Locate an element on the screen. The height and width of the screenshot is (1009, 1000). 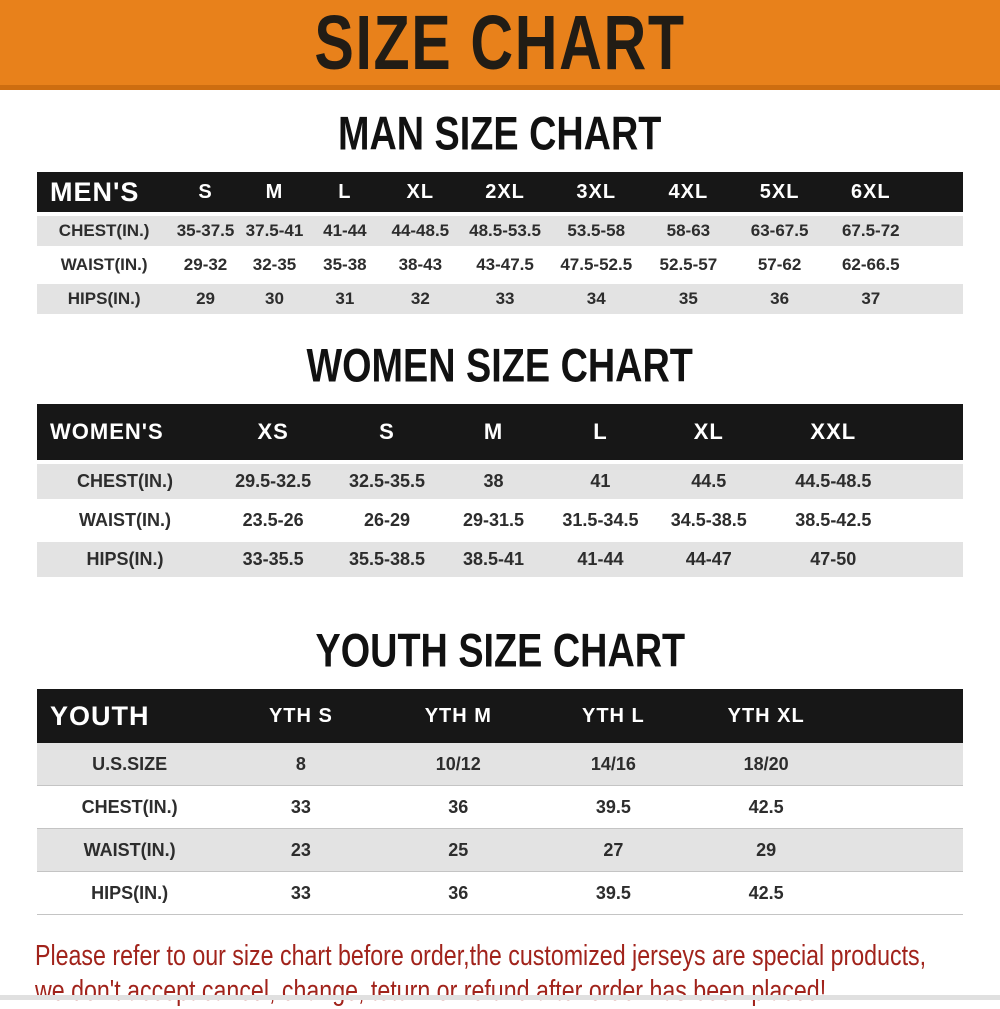
size-cell: 38-43 is located at coordinates (420, 264).